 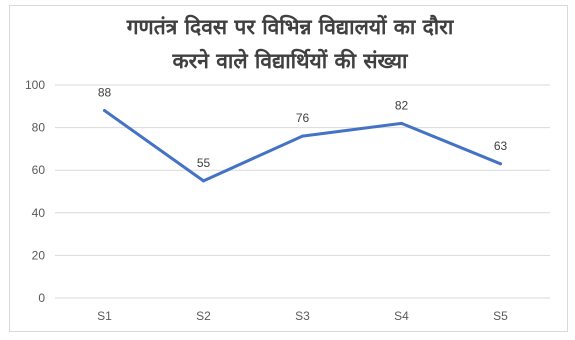 What do you see at coordinates (204, 163) in the screenshot?
I see `data-label: 55` at bounding box center [204, 163].